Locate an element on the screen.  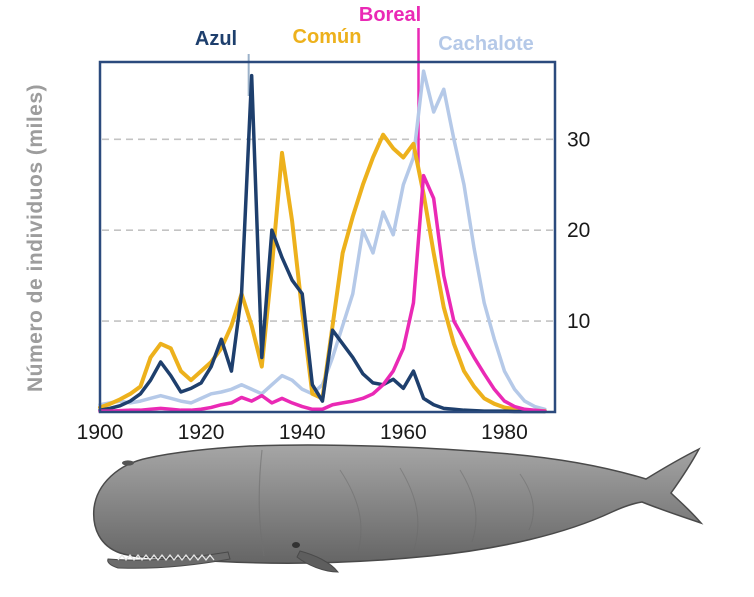
x-tick-label: 1940 is located at coordinates (302, 432).